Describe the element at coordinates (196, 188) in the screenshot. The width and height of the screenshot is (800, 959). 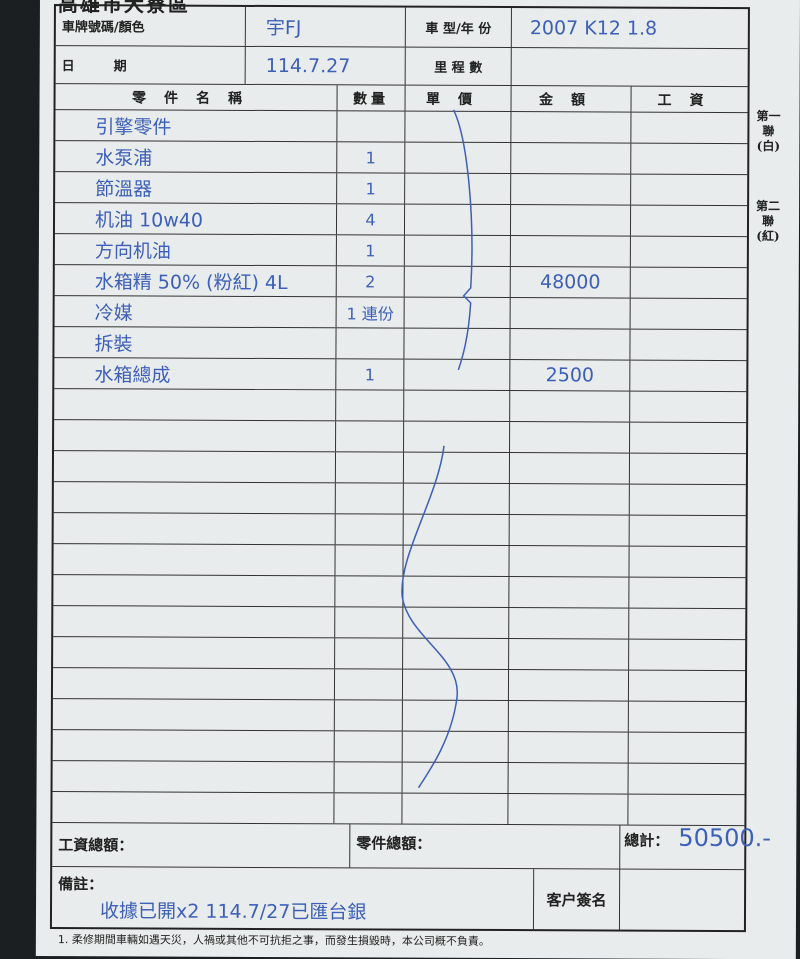
I see `item-name-cell: 節溫器` at that location.